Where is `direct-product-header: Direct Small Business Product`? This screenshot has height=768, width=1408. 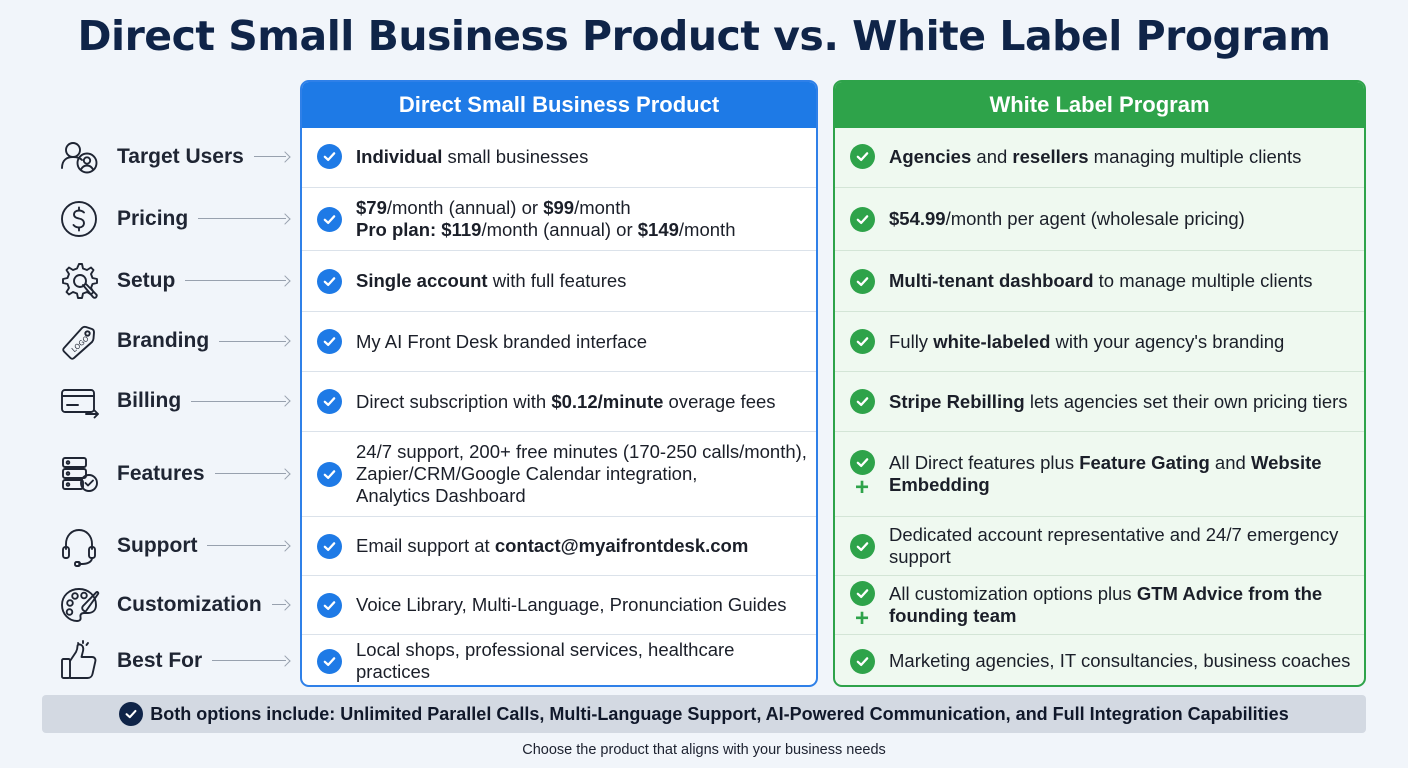 direct-product-header: Direct Small Business Product is located at coordinates (559, 105).